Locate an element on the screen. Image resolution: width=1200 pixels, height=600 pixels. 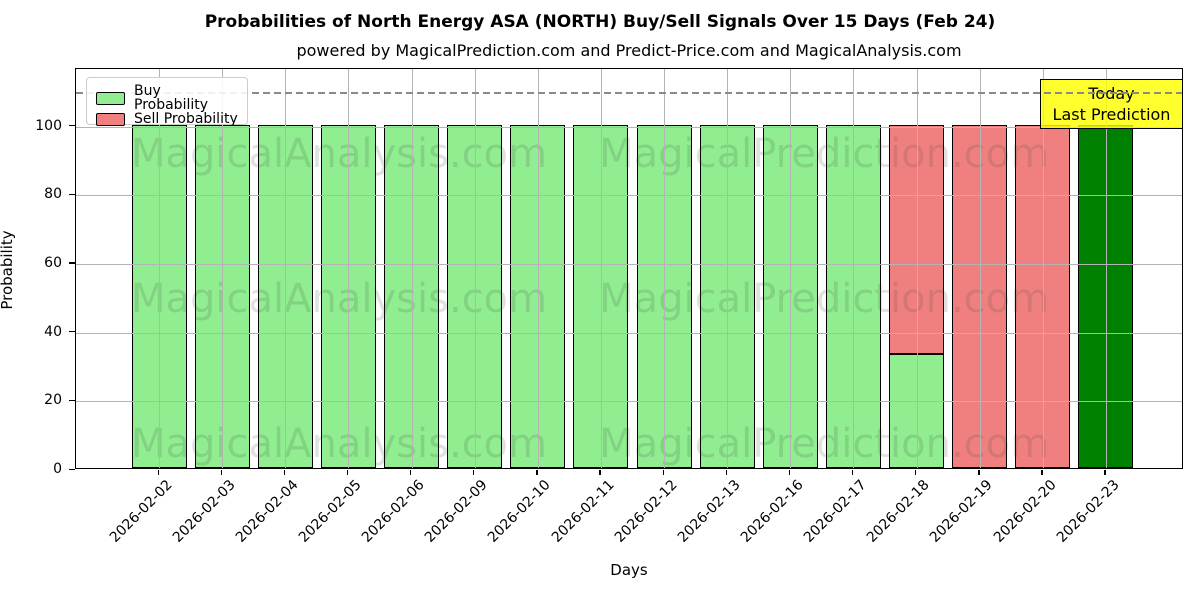
x-tick-label: 2026-02-17 is located at coordinates (835, 511).